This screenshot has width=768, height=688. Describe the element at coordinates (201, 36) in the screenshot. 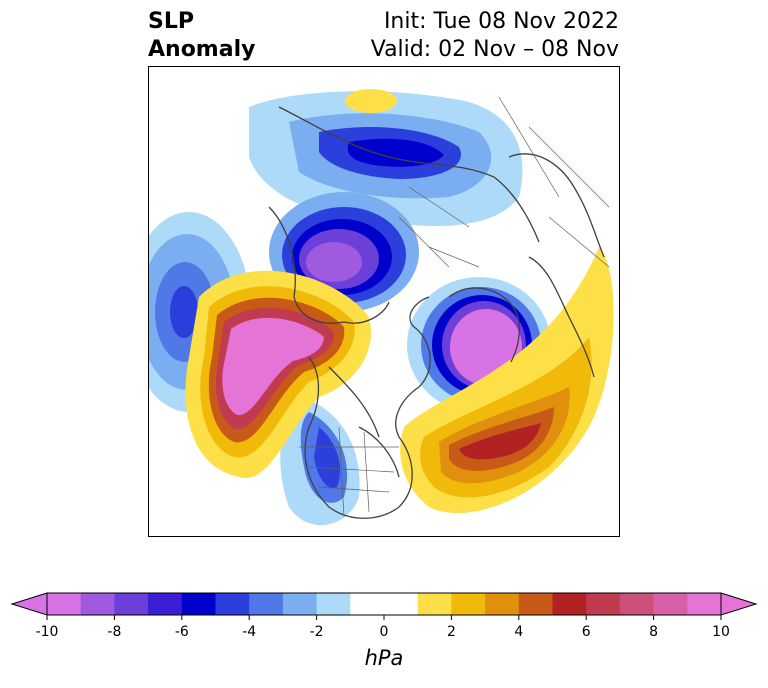

I see `map-title: SLP Anomaly` at that location.